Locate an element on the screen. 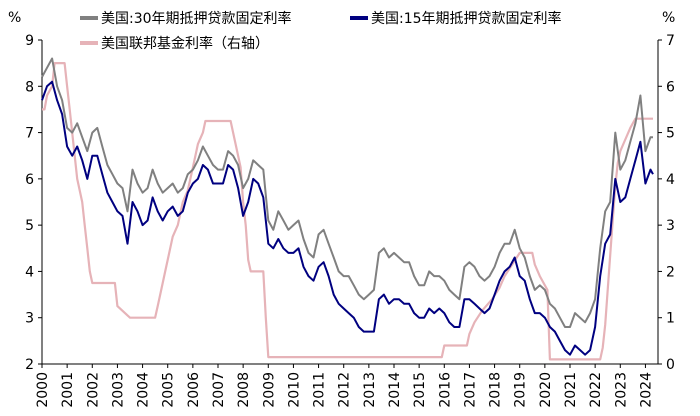  right-tick-label: 7 is located at coordinates (670, 41).